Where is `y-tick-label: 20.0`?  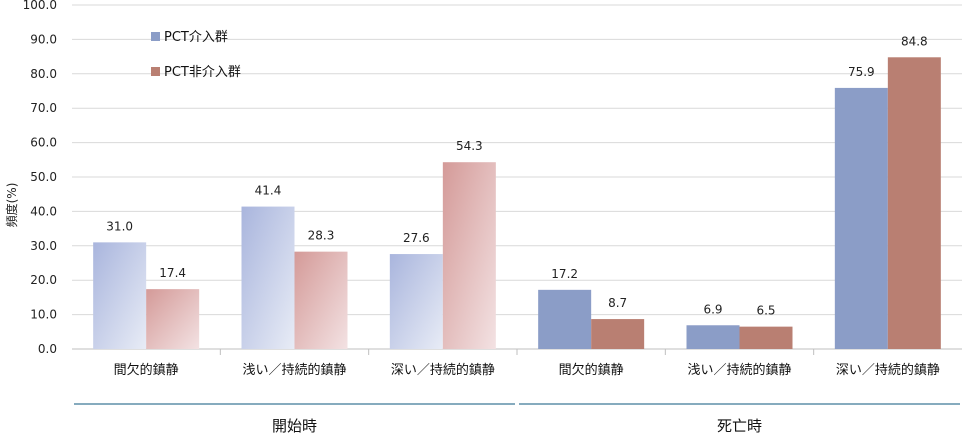 y-tick-label: 20.0 is located at coordinates (43, 280).